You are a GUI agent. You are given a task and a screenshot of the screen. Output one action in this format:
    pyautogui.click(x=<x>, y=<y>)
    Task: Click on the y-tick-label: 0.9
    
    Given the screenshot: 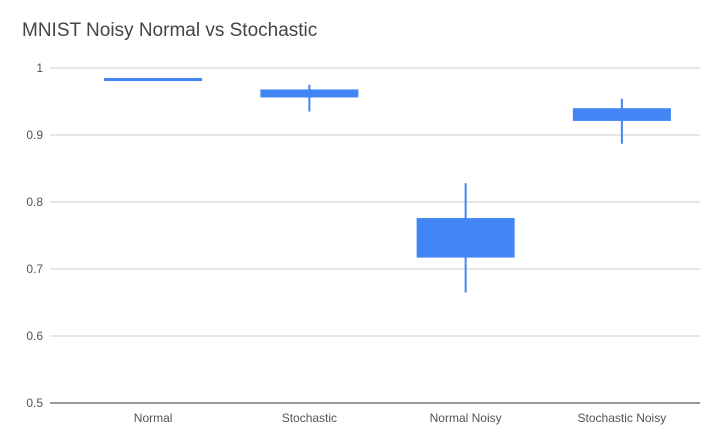 What is the action you would take?
    pyautogui.click(x=34, y=135)
    